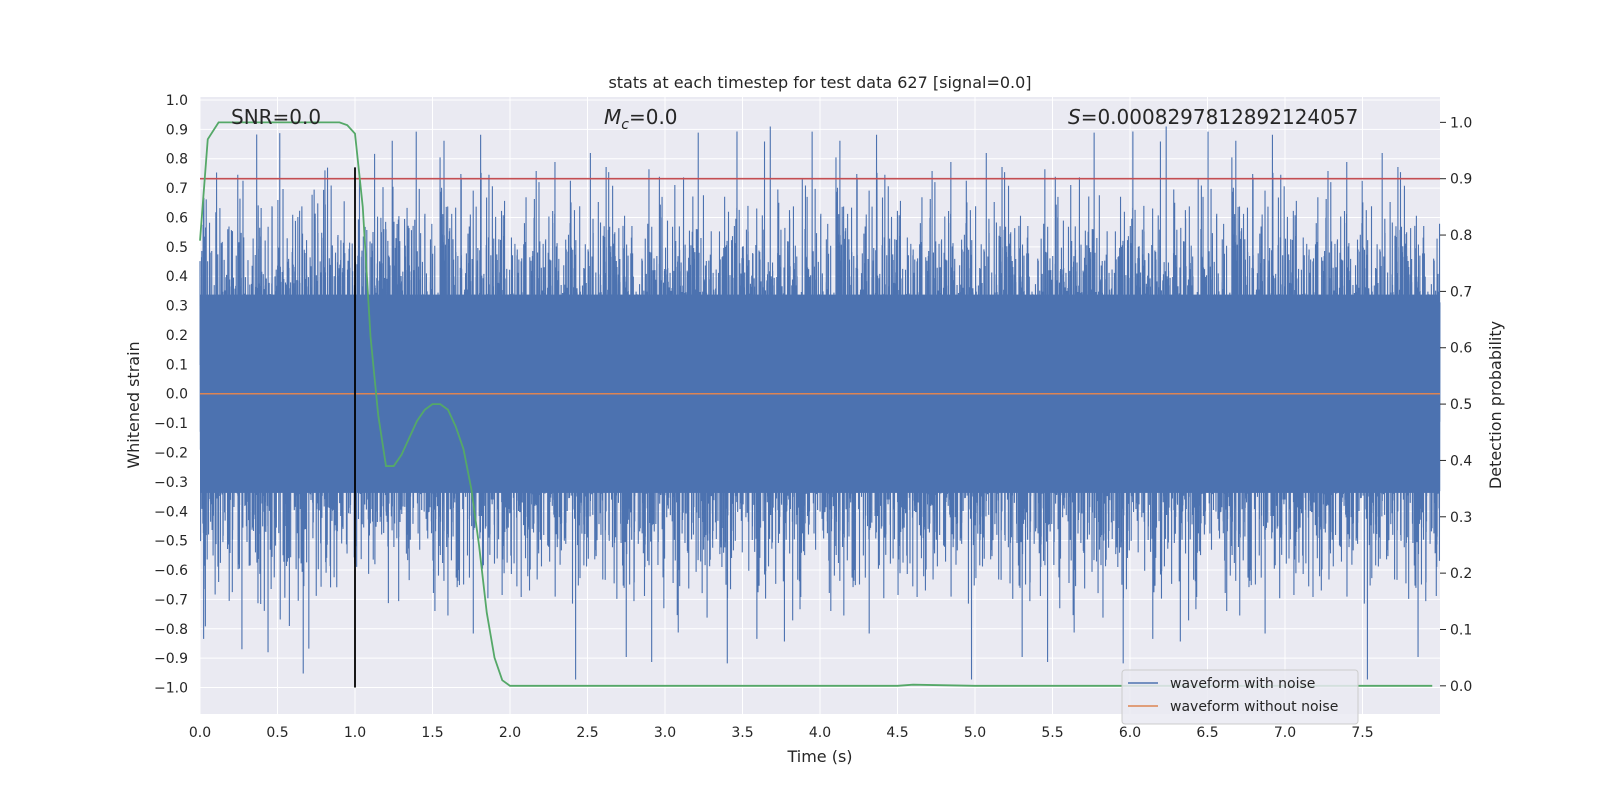 Image resolution: width=1600 pixels, height=800 pixels. What do you see at coordinates (1285, 733) in the screenshot?
I see `x-tick-label: 7.0` at bounding box center [1285, 733].